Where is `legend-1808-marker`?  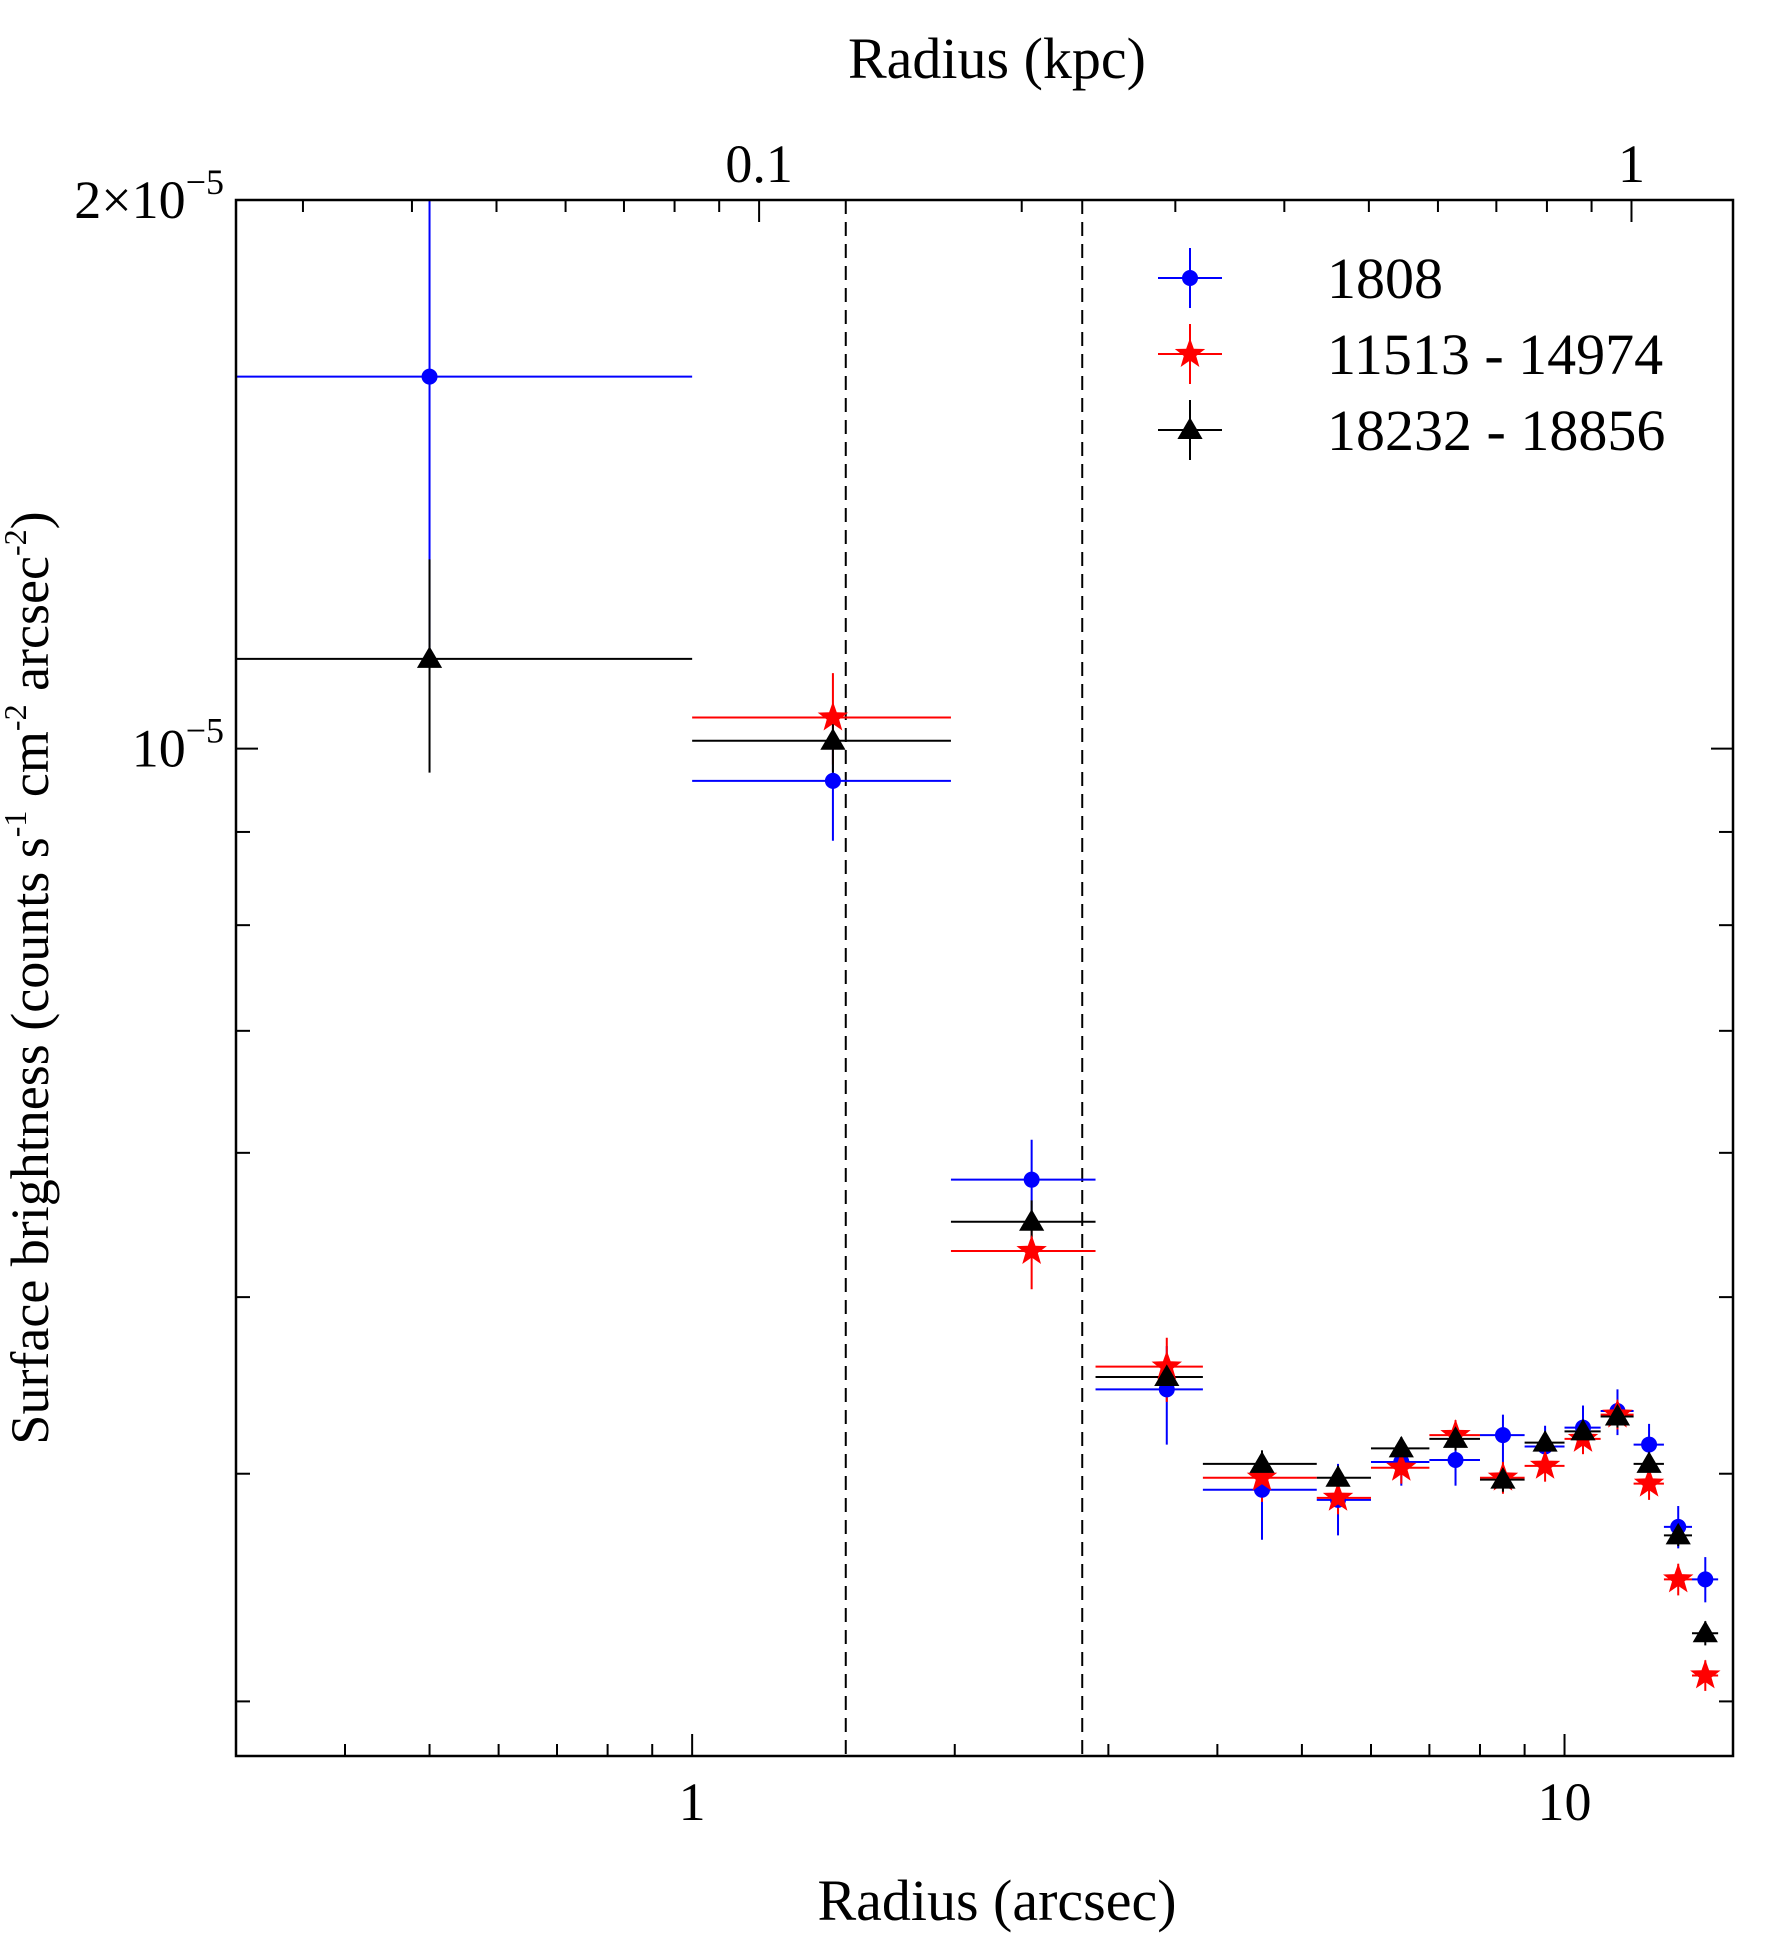 legend-1808-marker is located at coordinates (1190, 278).